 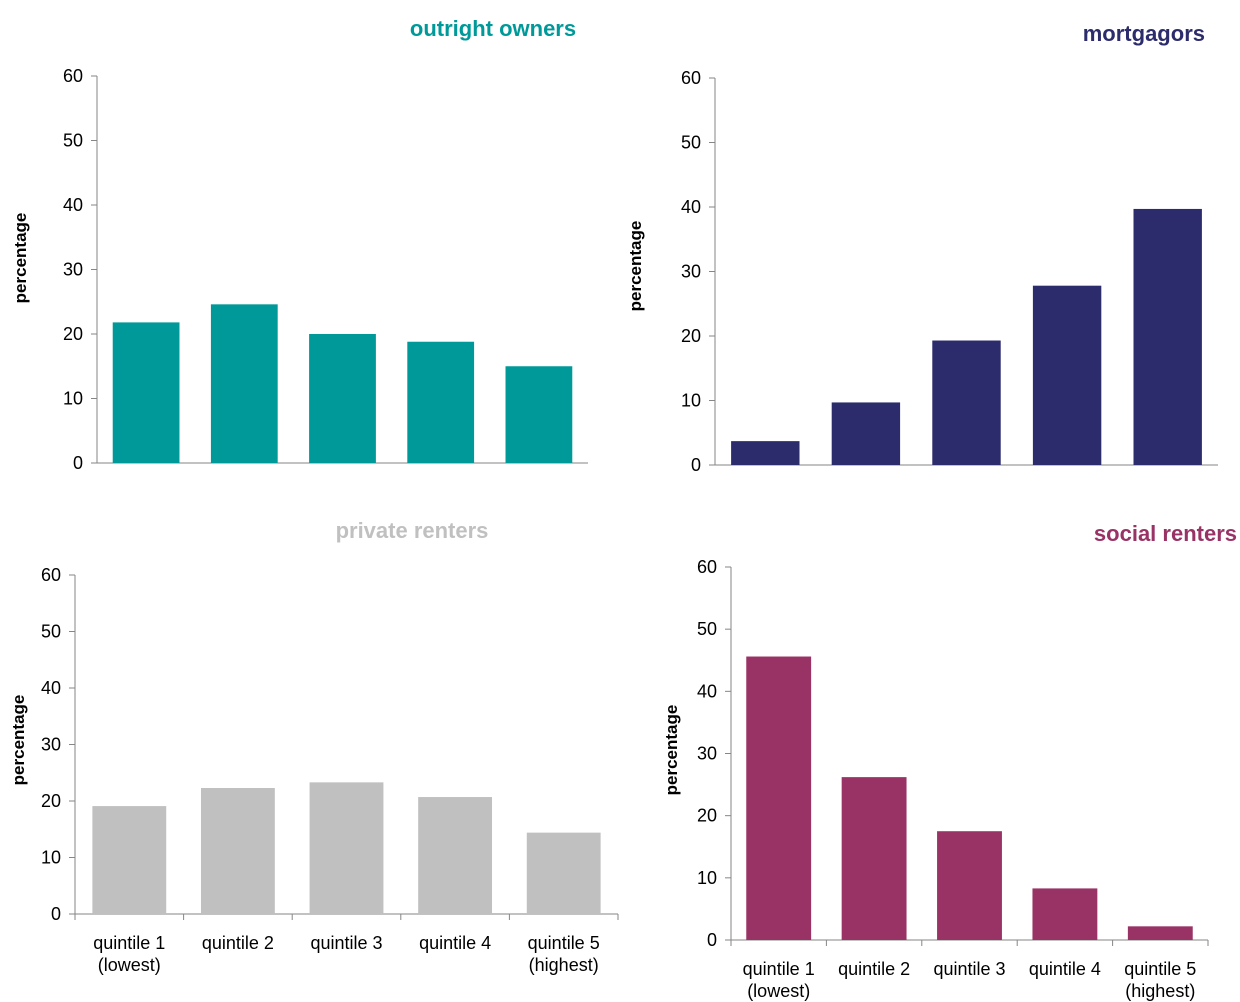 I want to click on chart-1-y-tick-label: 60, so click(x=73, y=76).